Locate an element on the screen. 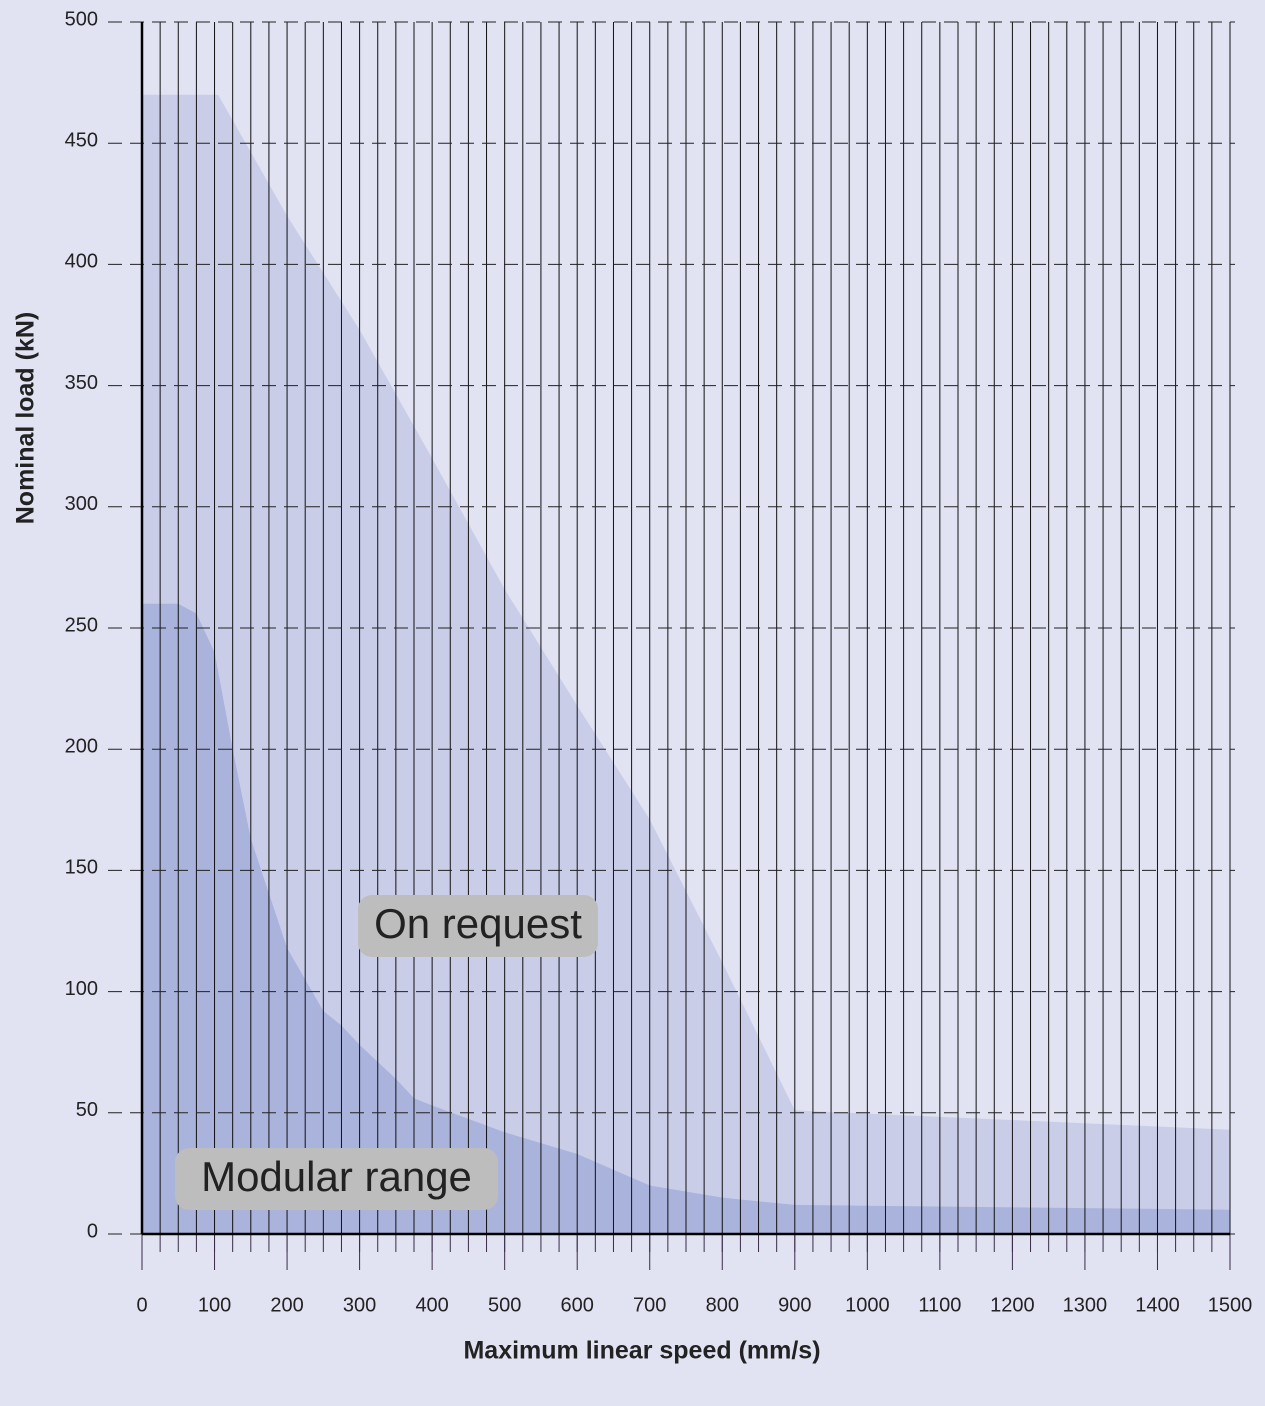 The image size is (1265, 1406). y-tick-label: 450 is located at coordinates (81, 140).